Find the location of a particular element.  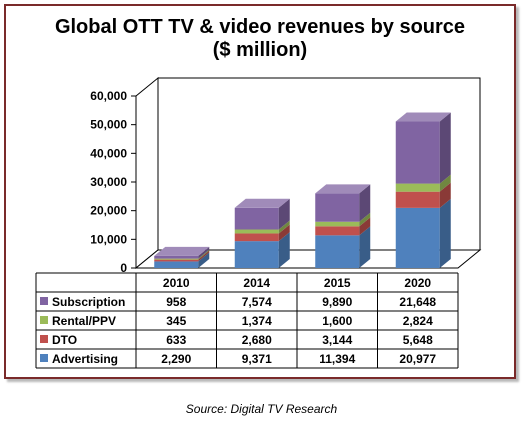

bar-2014-advertising-side is located at coordinates (284, 250).